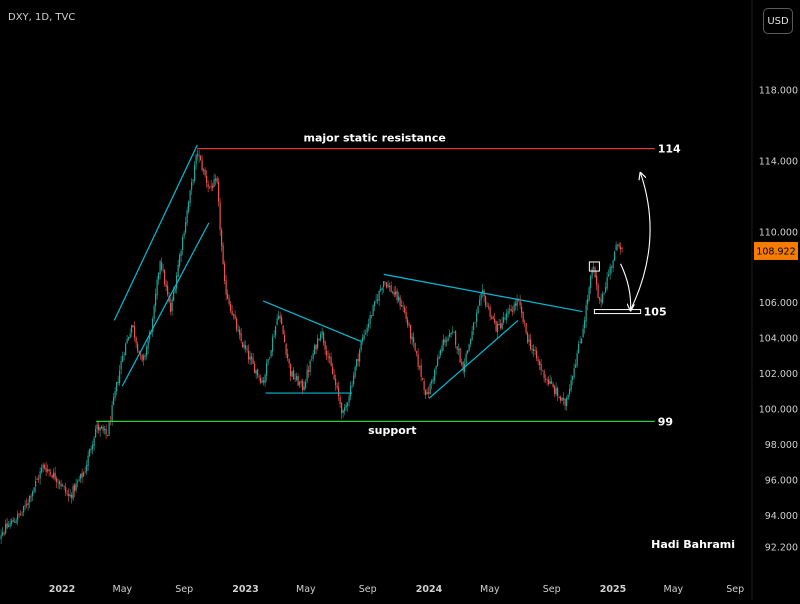  Describe the element at coordinates (778, 21) in the screenshot. I see `currency-button: USD` at that location.